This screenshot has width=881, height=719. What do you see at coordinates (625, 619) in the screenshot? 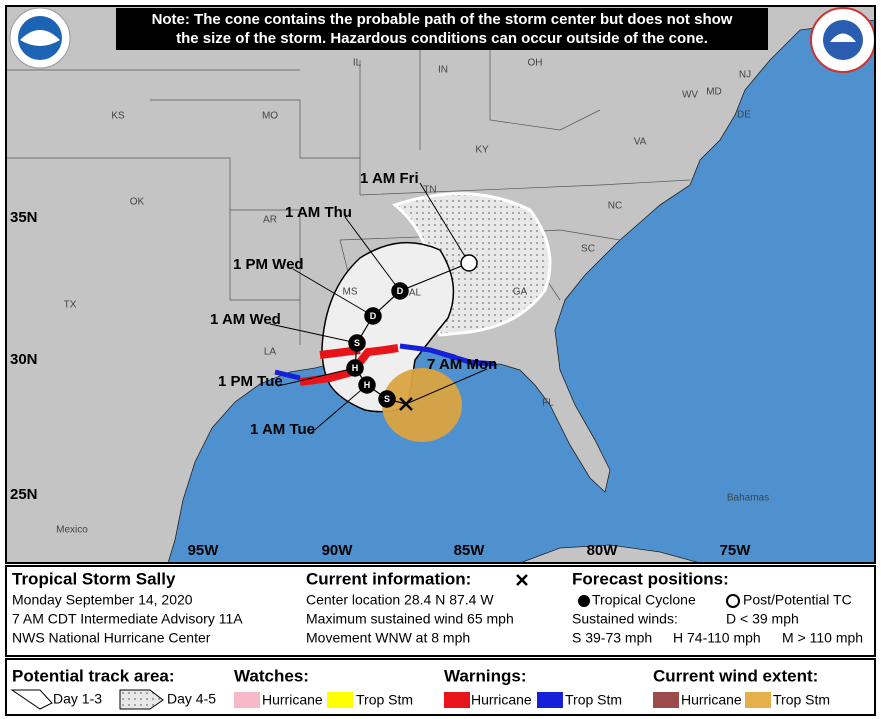
I see `info-text: Sustained winds:` at bounding box center [625, 619].